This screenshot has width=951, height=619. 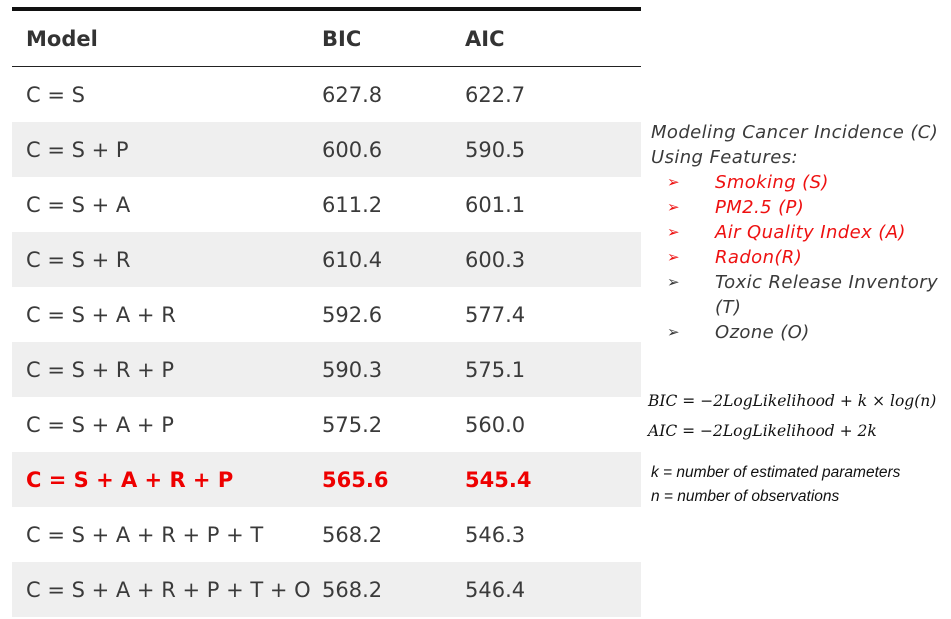 I want to click on aic-cell: 546.3, so click(x=495, y=534).